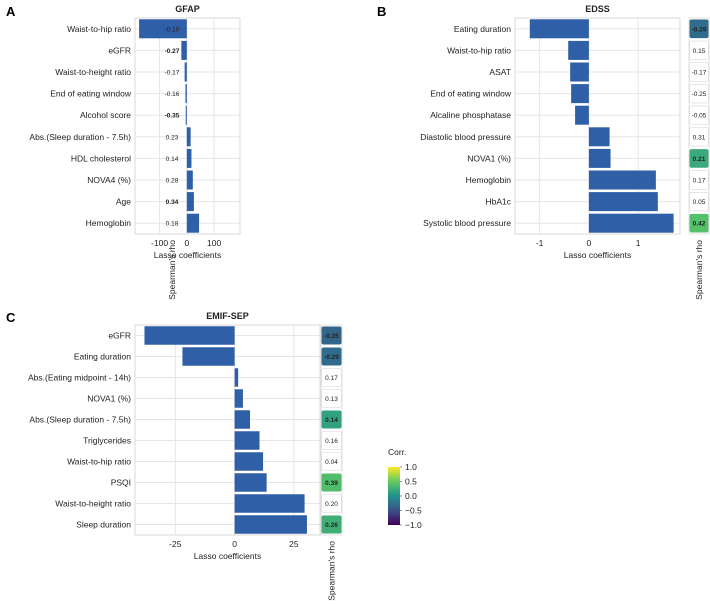  I want to click on category-label: Waist-to-hip ratio, so click(479, 50).